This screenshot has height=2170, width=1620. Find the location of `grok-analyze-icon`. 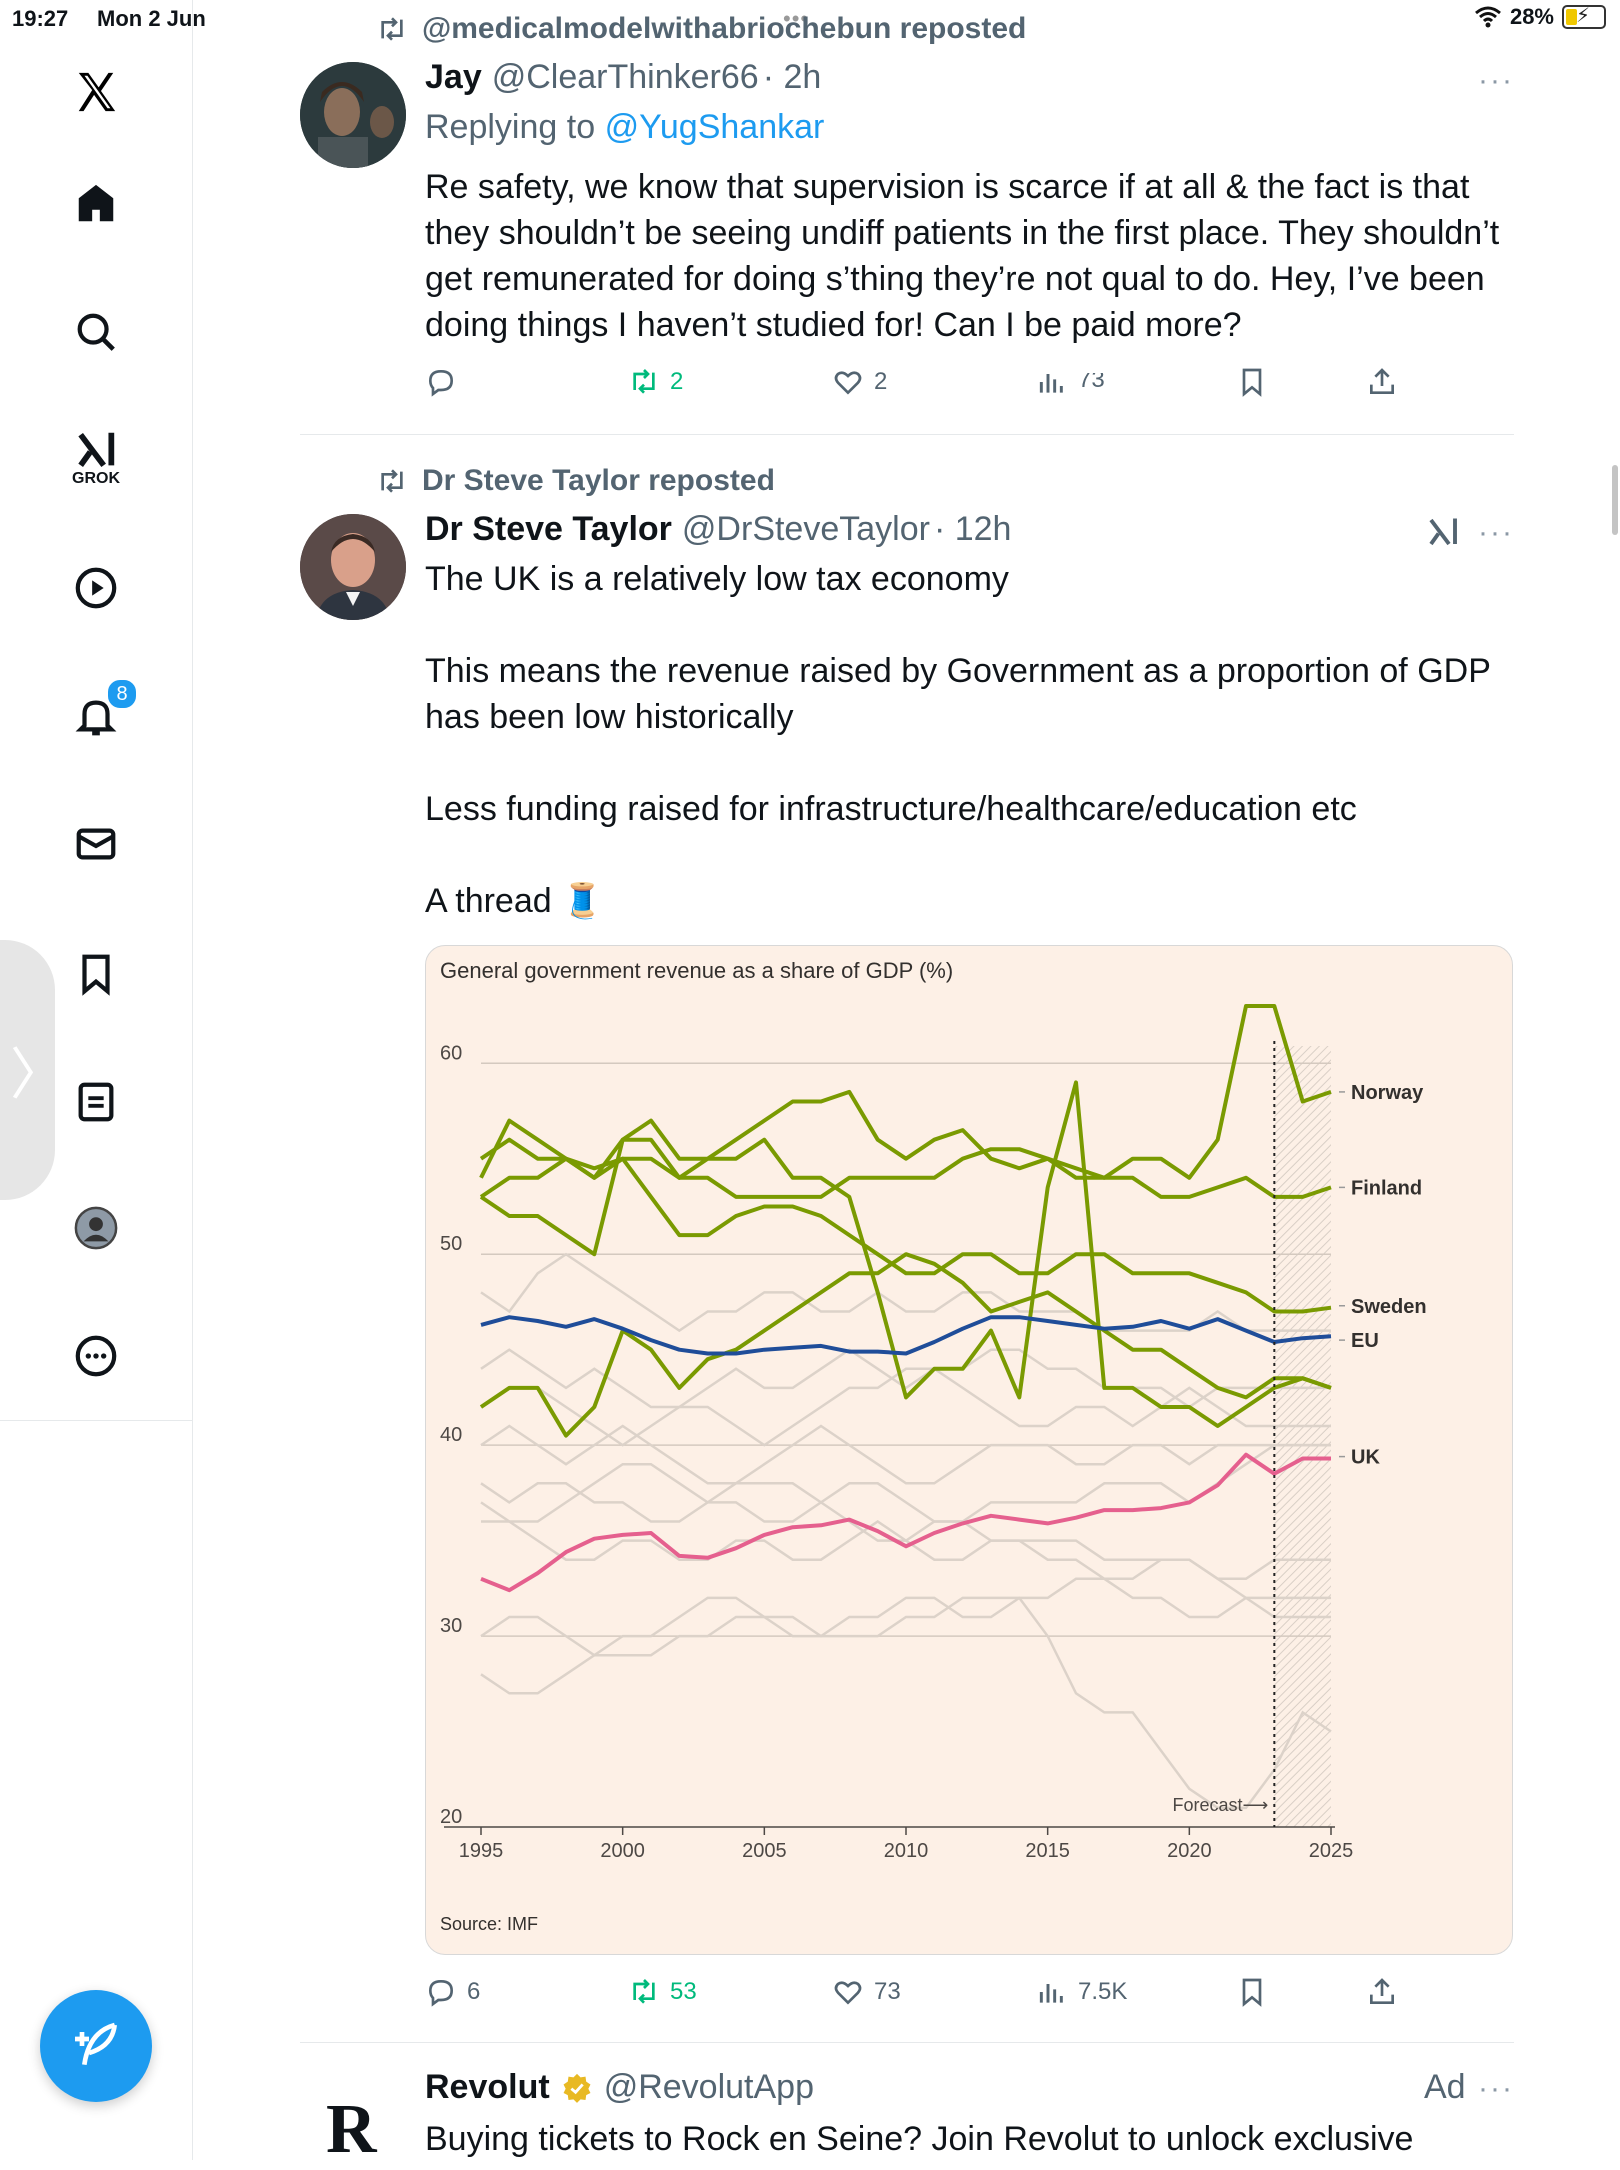

grok-analyze-icon is located at coordinates (1443, 534).